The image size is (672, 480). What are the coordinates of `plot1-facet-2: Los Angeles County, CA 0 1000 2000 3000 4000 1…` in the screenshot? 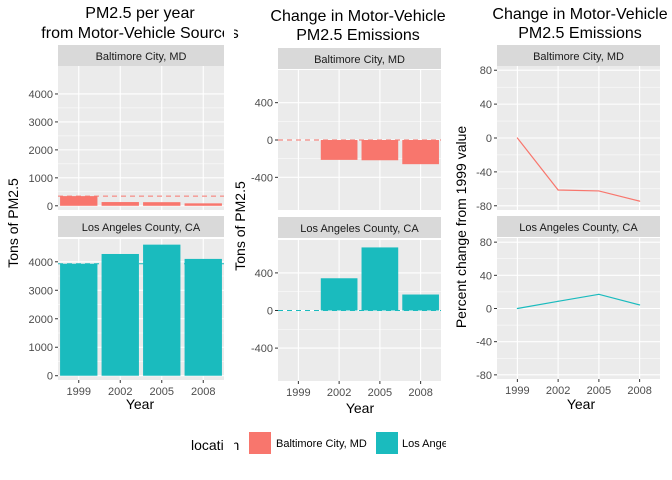 It's located at (126, 307).